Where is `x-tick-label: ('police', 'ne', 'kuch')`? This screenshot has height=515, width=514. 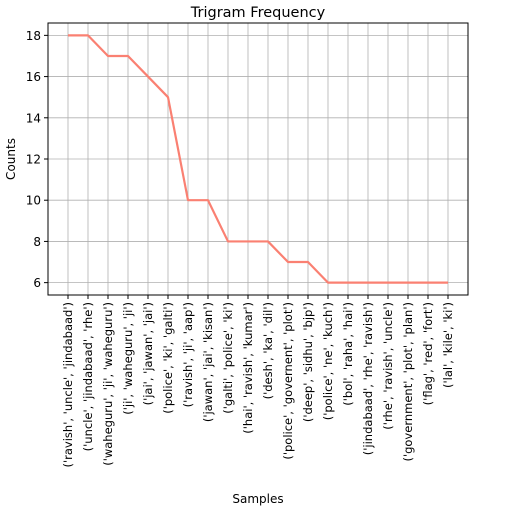 x-tick-label: ('police', 'ne', 'kuch') is located at coordinates (328, 361).